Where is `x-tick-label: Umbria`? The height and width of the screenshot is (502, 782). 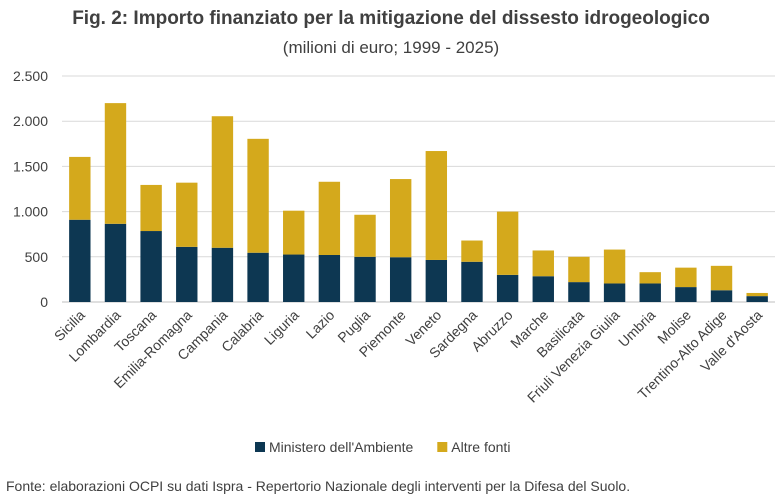
x-tick-label: Umbria is located at coordinates (636, 328).